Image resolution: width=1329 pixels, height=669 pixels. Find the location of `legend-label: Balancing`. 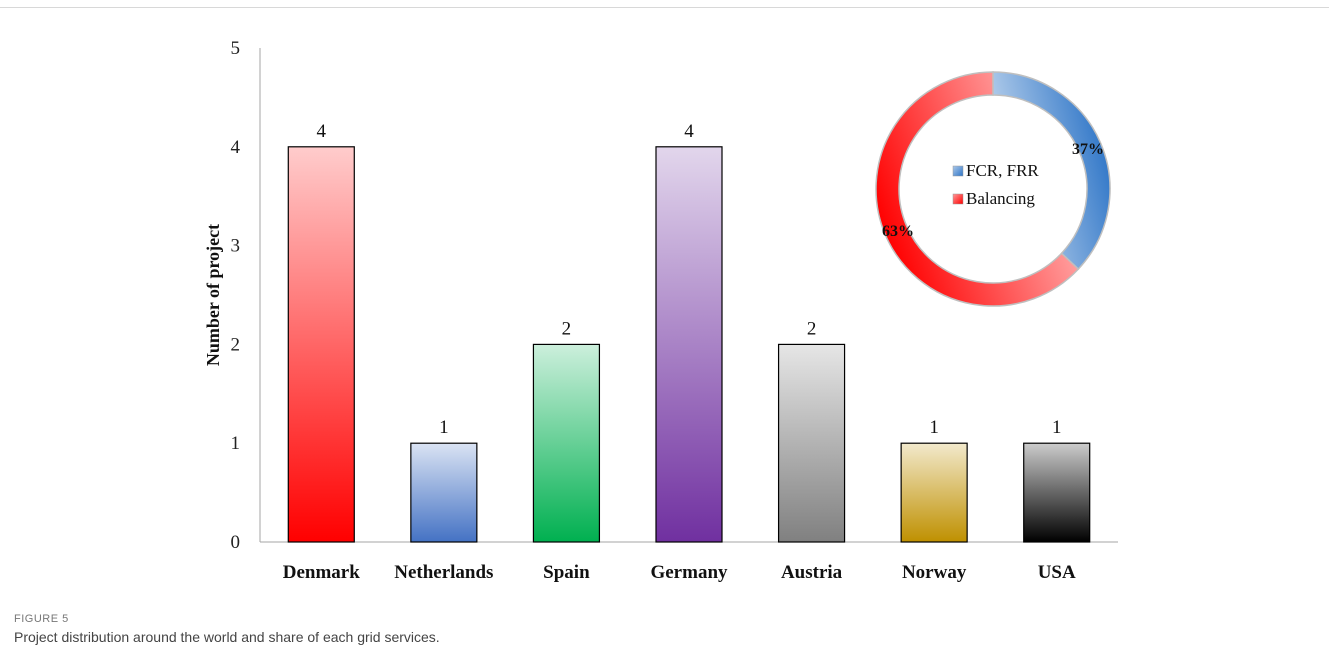

legend-label: Balancing is located at coordinates (1000, 198).